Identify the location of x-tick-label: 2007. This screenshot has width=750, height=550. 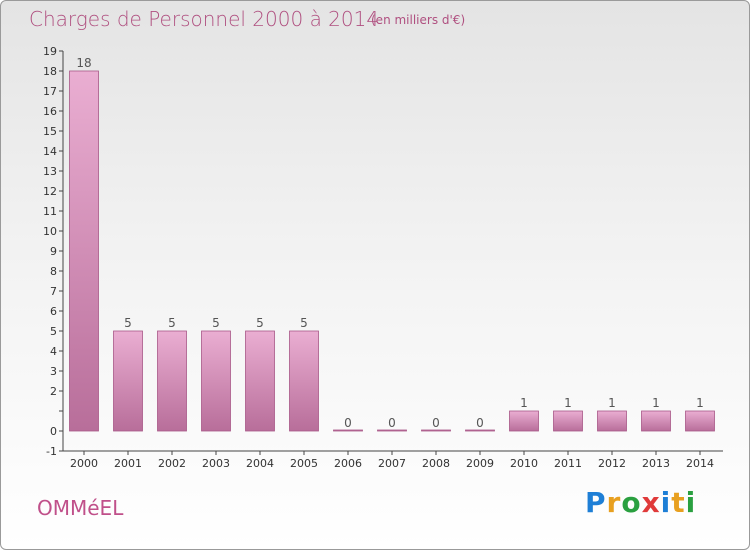
(392, 463).